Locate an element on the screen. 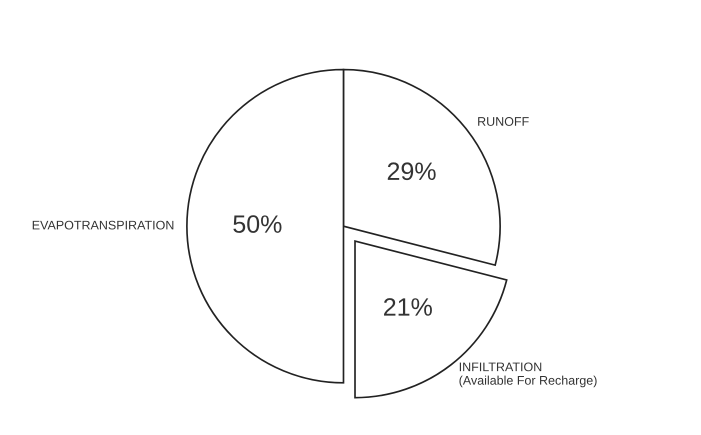  data-label: 29% is located at coordinates (412, 171).